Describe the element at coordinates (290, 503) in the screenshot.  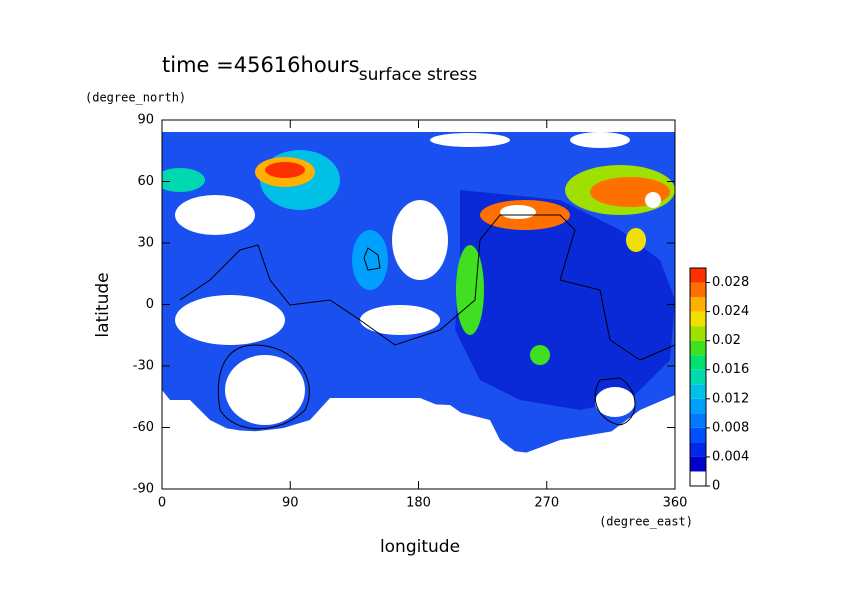
I see `x-tick-label: 90` at that location.